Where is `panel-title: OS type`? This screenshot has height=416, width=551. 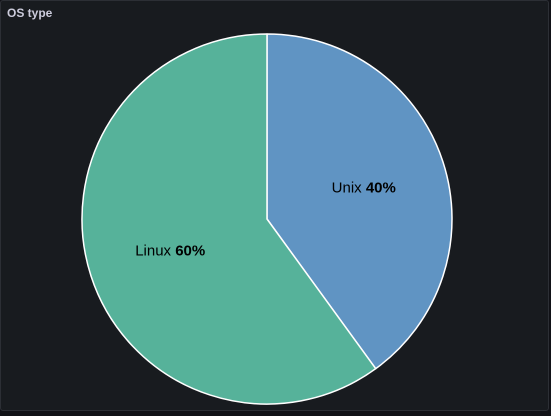 panel-title: OS type is located at coordinates (30, 13).